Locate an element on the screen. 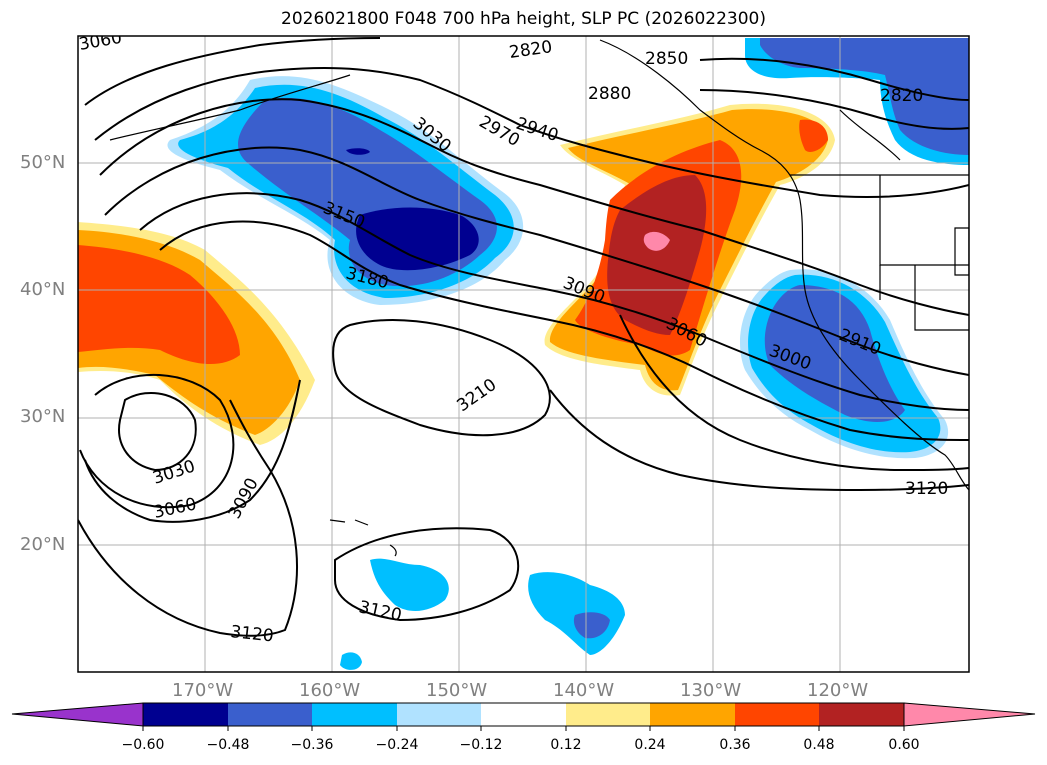 The width and height of the screenshot is (1047, 765). contour-label: 2940 is located at coordinates (536, 130).